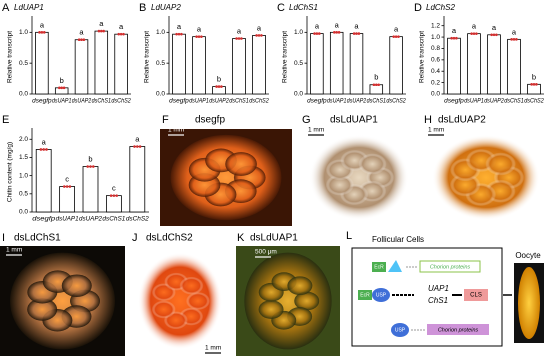 Image resolution: width=550 pixels, height=356 pixels. I want to click on panel-label: G, so click(306, 120).